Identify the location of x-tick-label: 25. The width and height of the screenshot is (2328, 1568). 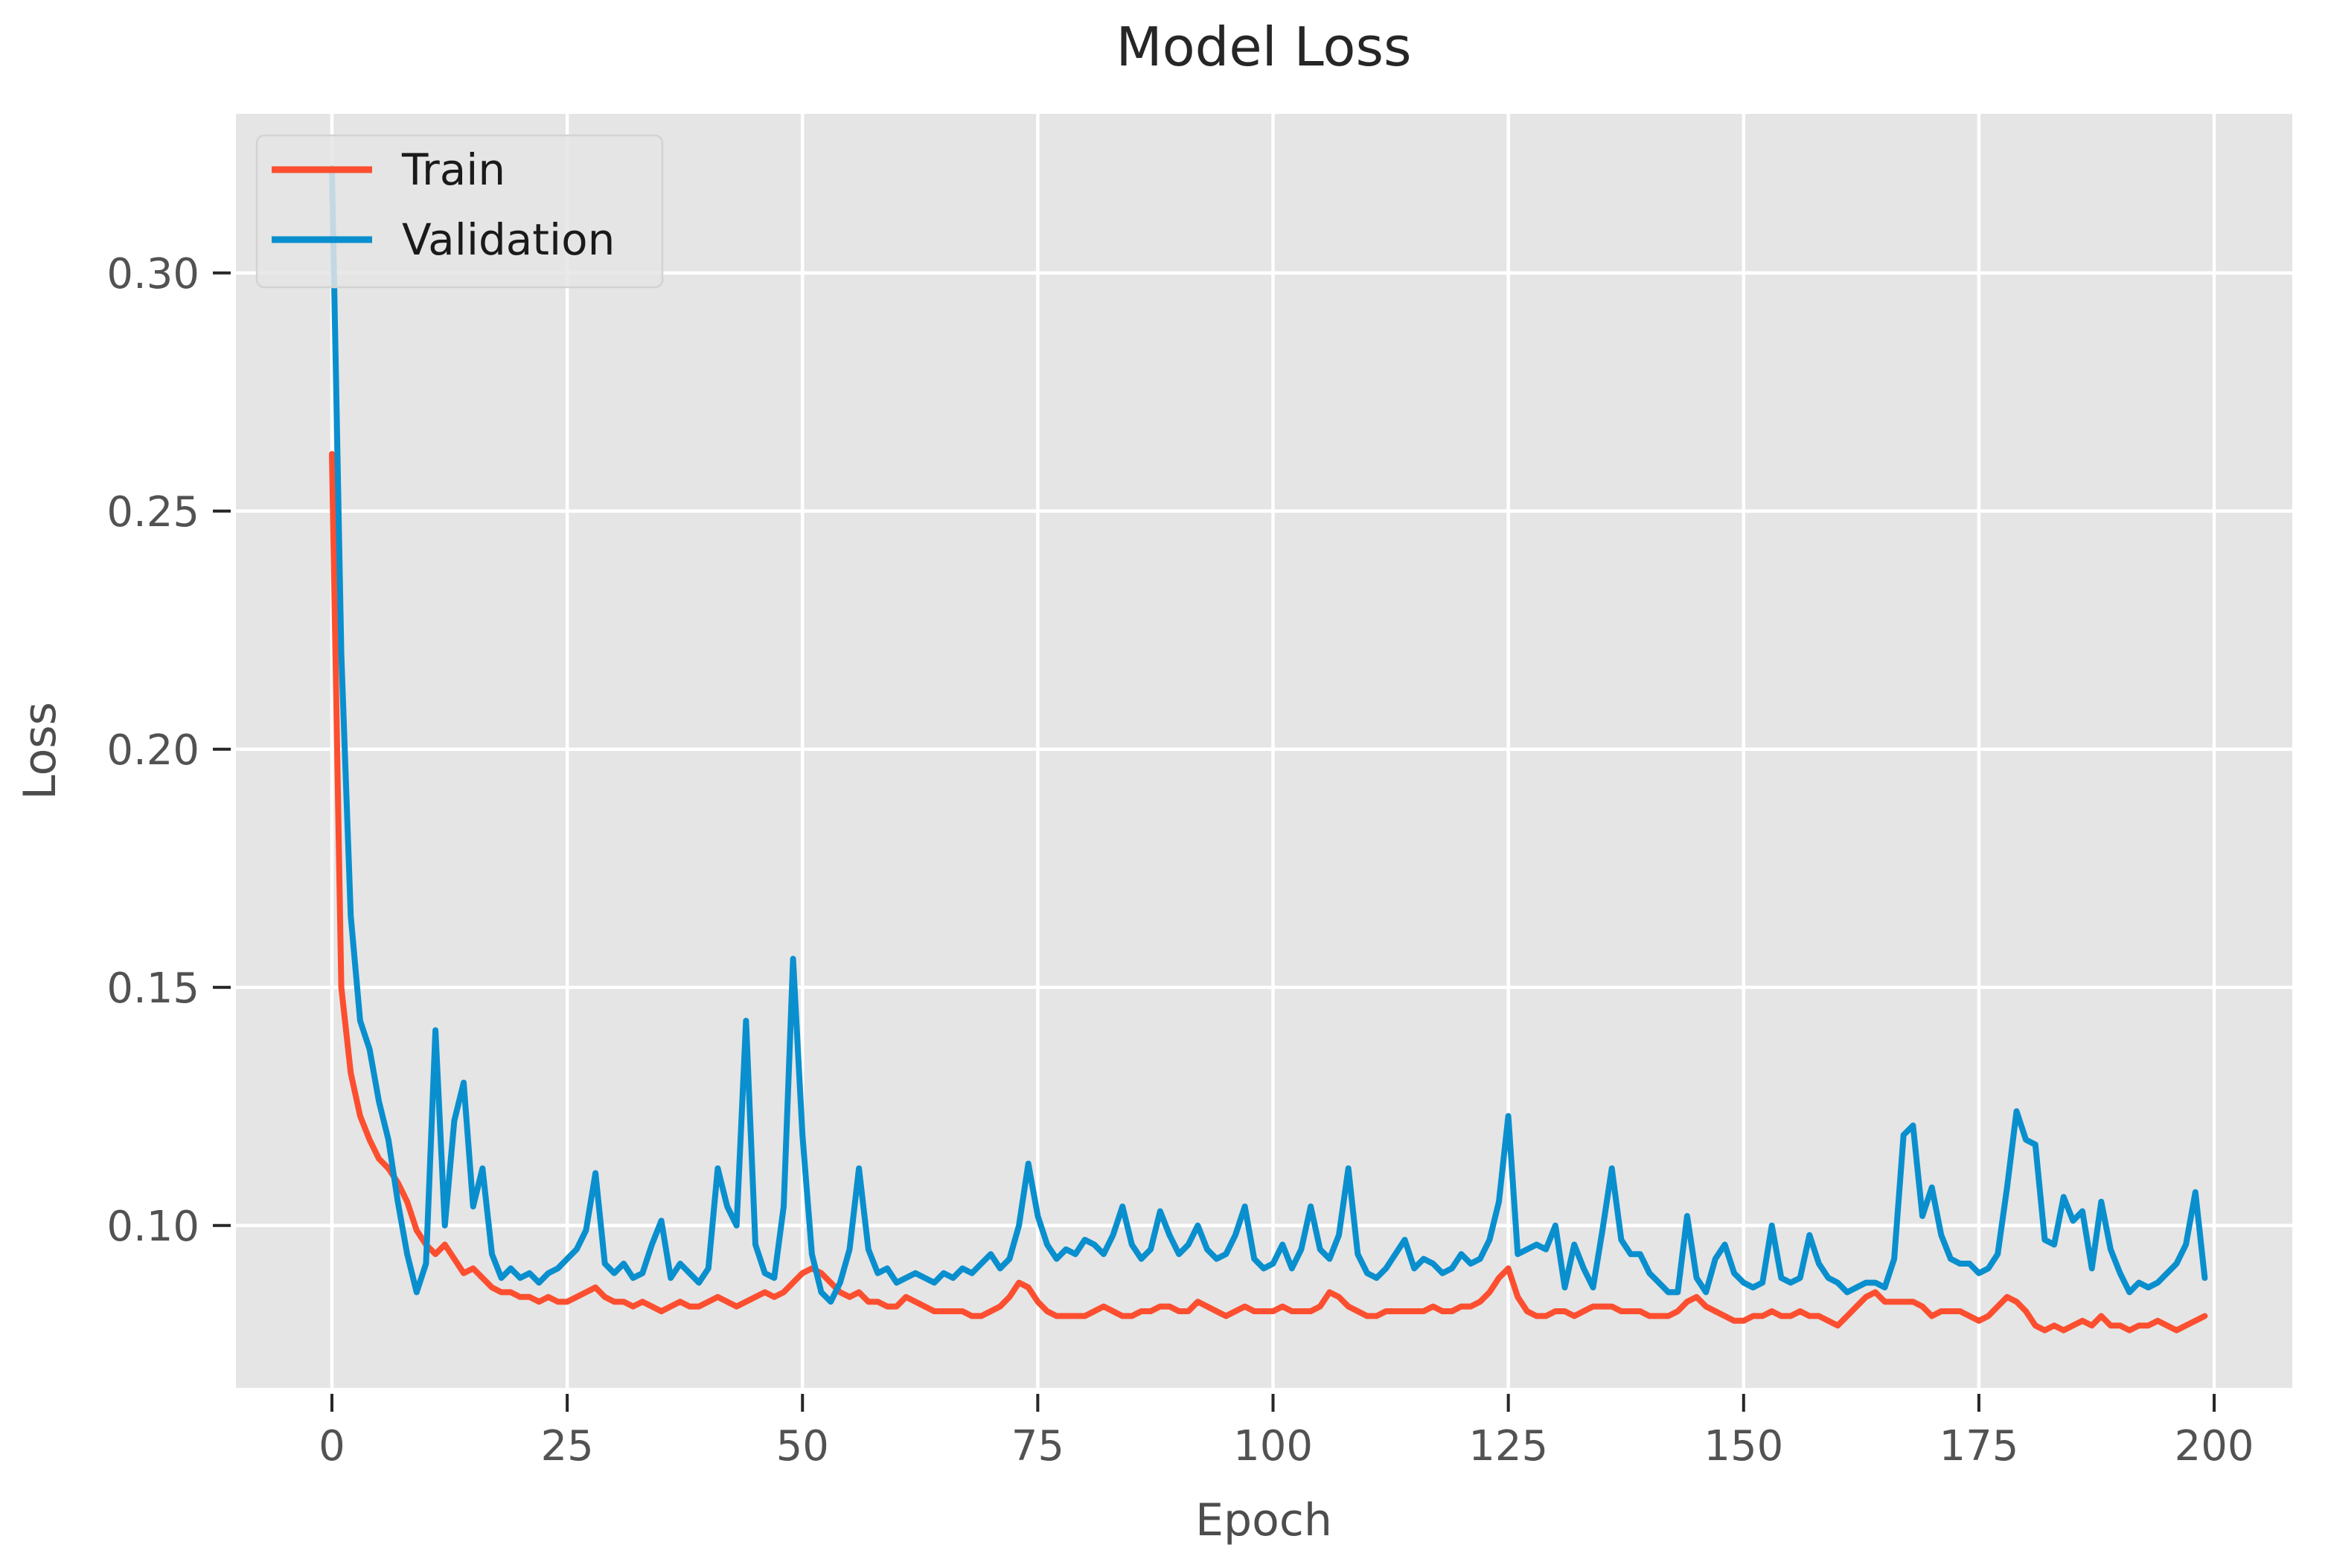
(566, 1446).